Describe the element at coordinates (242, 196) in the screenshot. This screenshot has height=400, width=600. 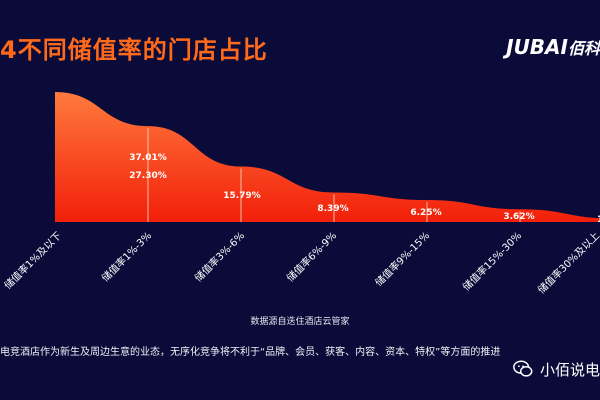
I see `data-label: 15.79%` at that location.